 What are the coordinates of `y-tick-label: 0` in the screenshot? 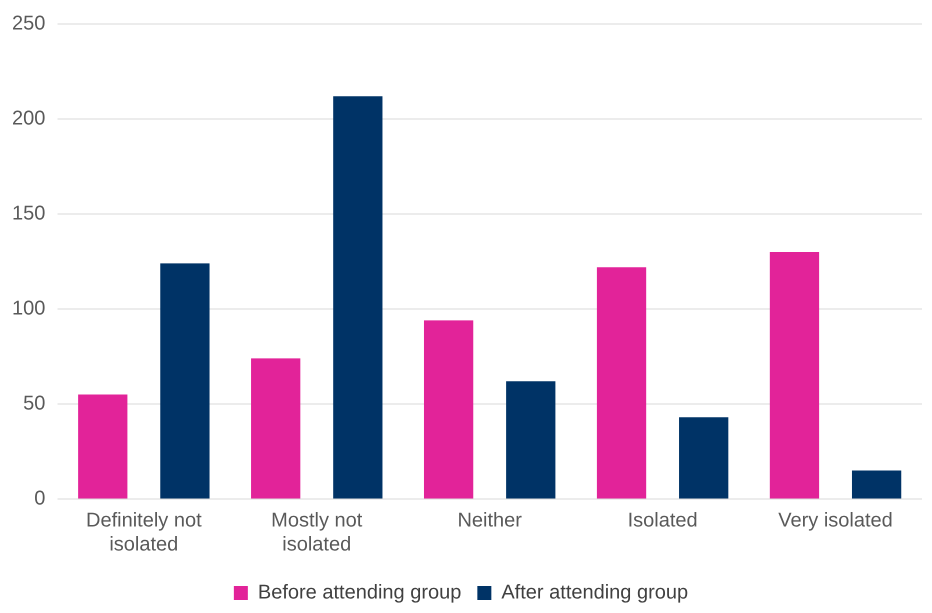 It's located at (40, 499).